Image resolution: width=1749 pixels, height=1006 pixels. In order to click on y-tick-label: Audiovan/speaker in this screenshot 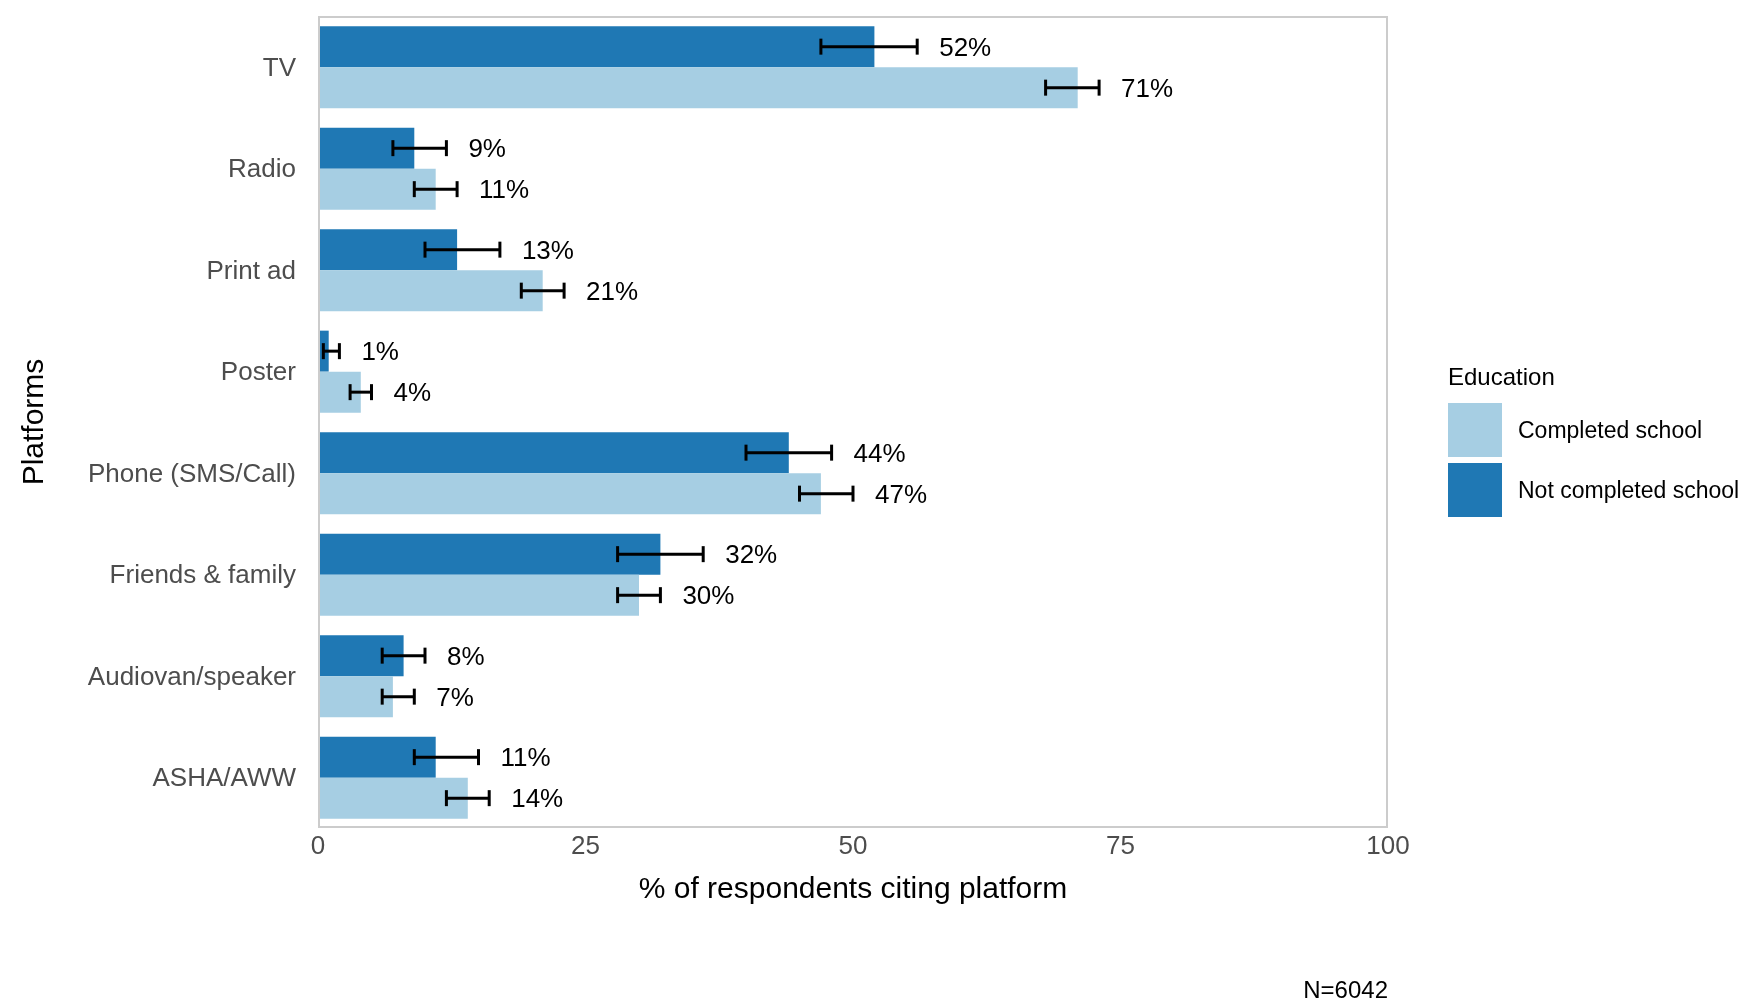, I will do `click(192, 675)`.